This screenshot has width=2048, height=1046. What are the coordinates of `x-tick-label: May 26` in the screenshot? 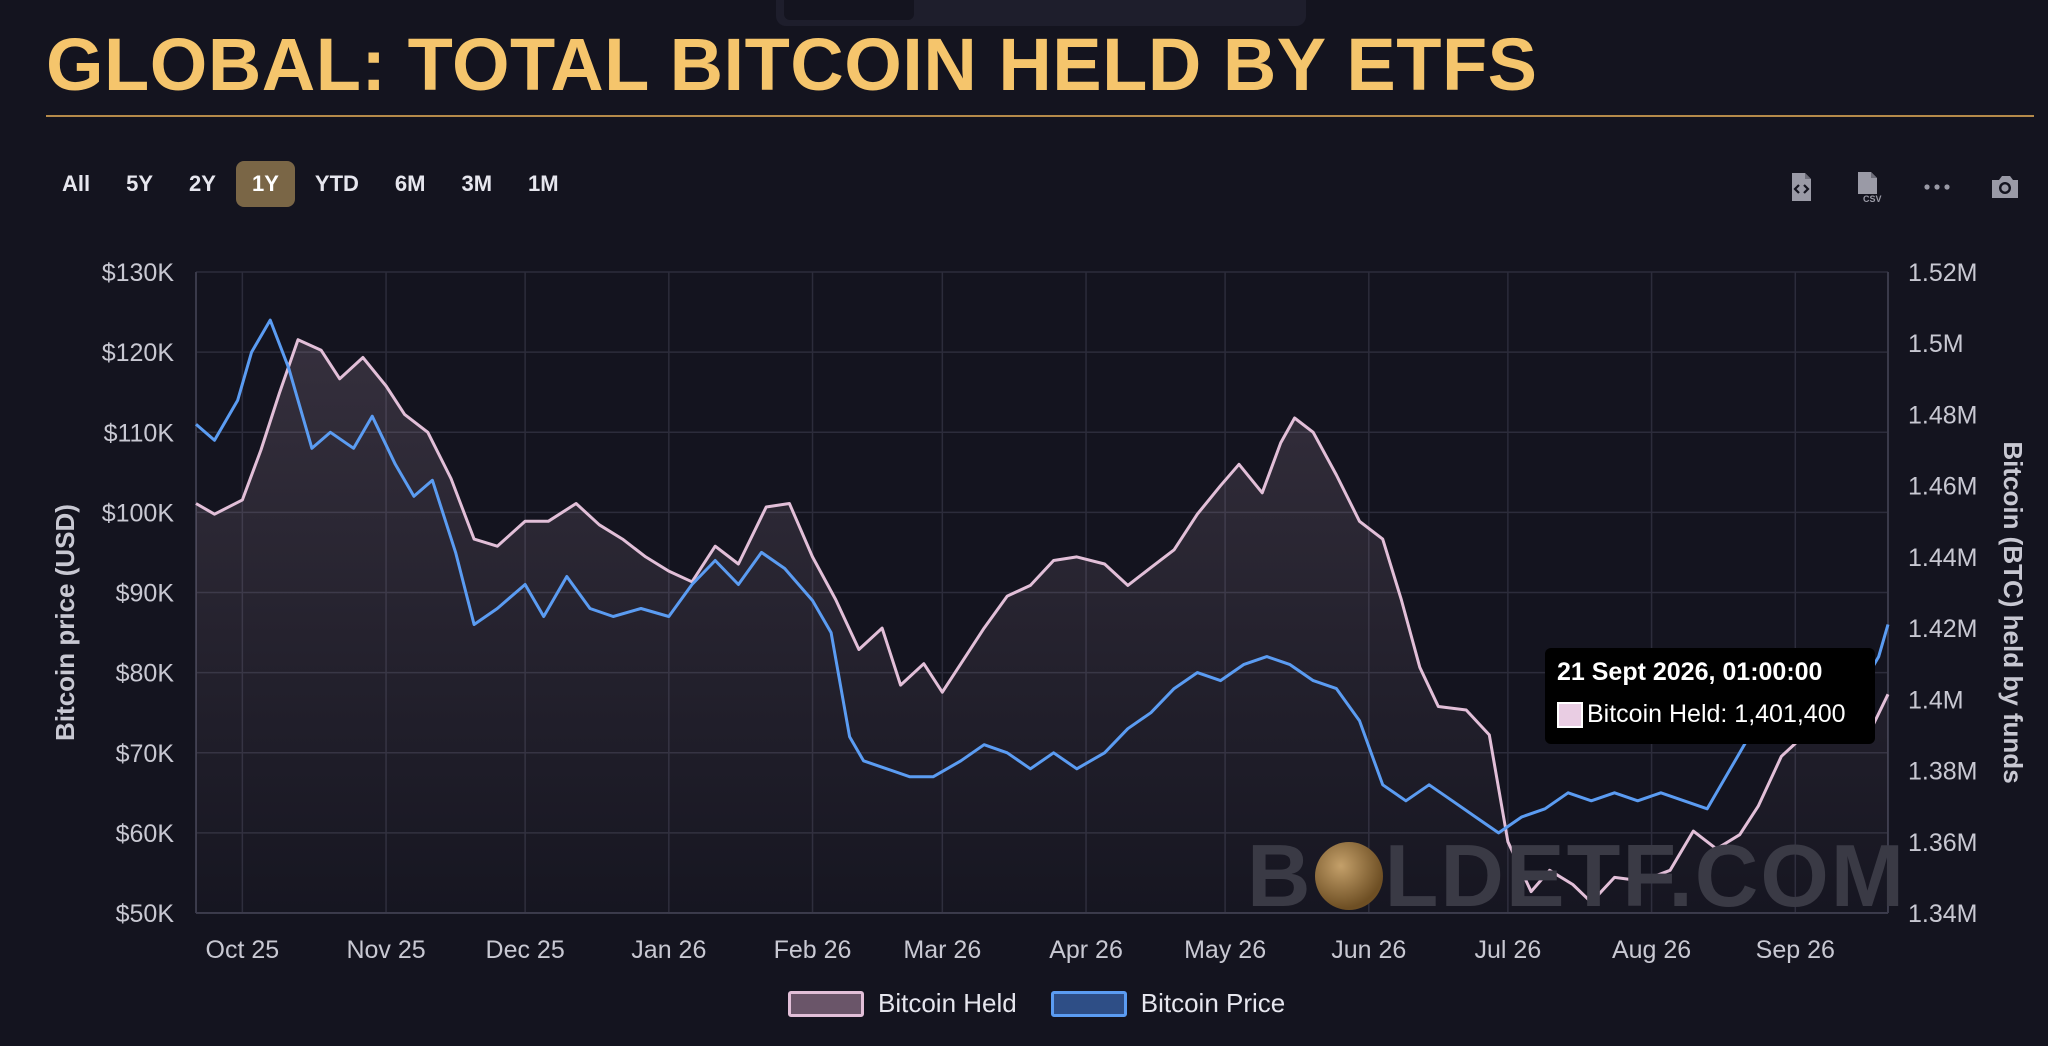 It's located at (1225, 950).